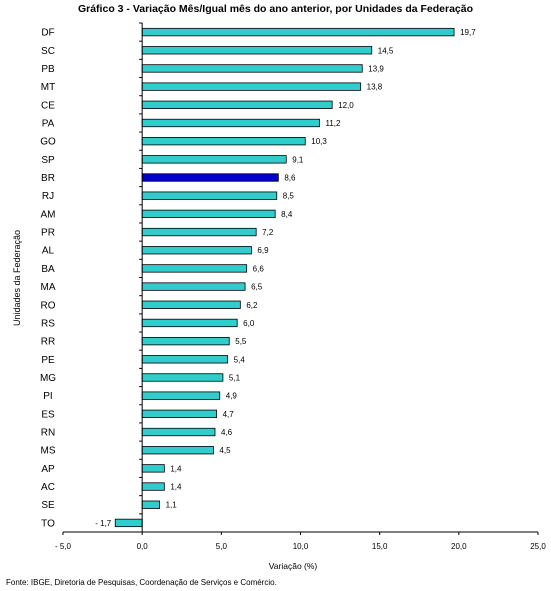  I want to click on bar-mg, so click(182, 377).